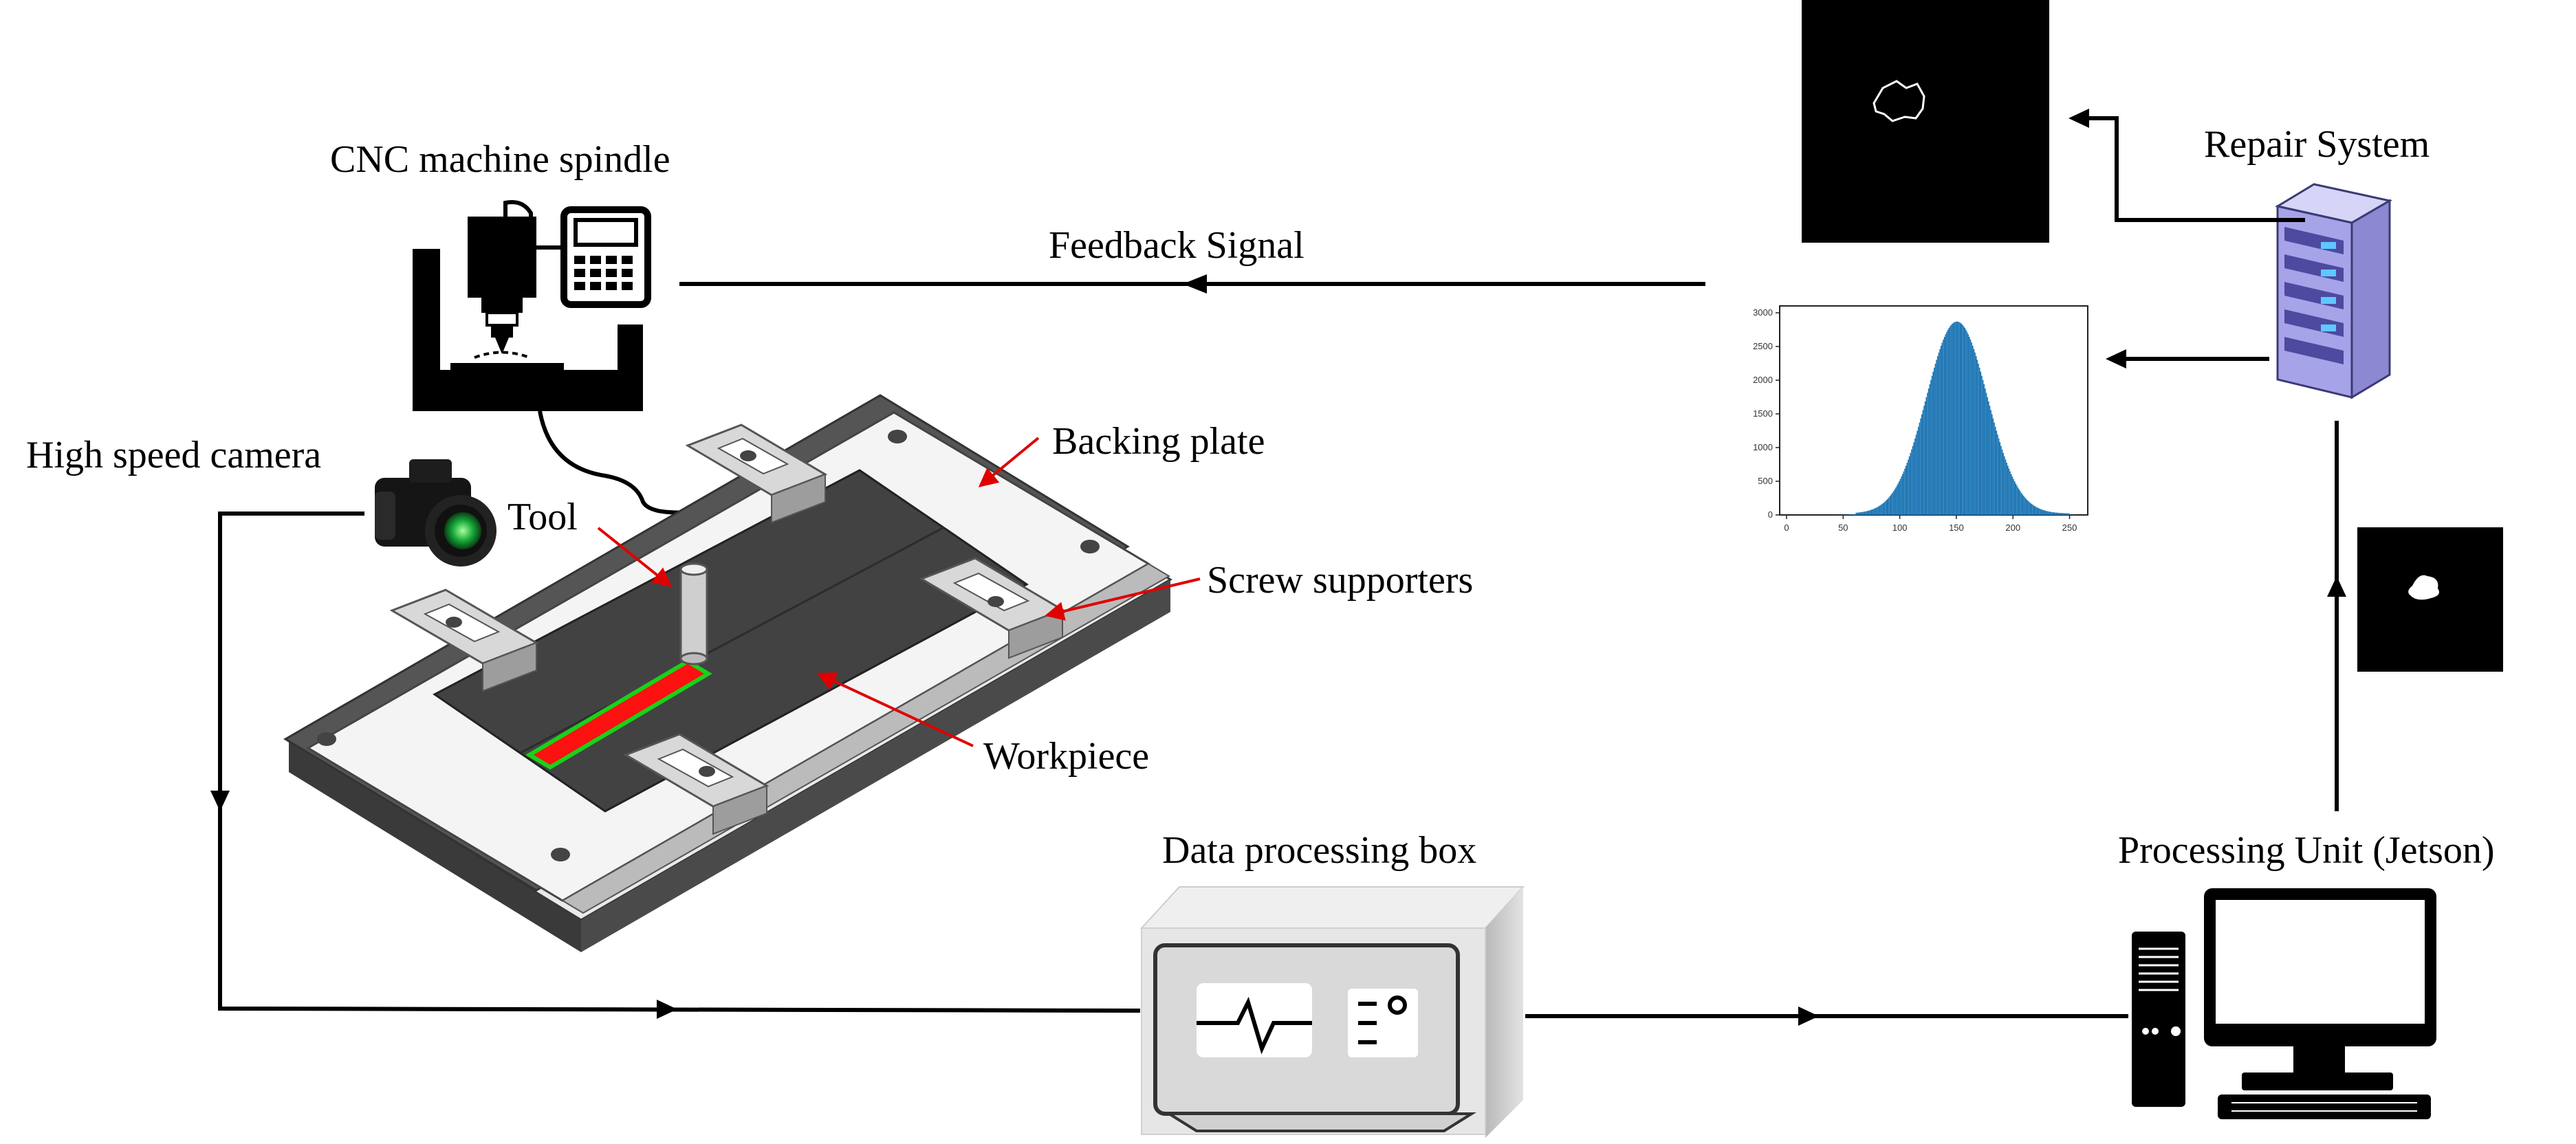 The width and height of the screenshot is (2576, 1144). I want to click on data-processing-box-icon, so click(1332, 1012).